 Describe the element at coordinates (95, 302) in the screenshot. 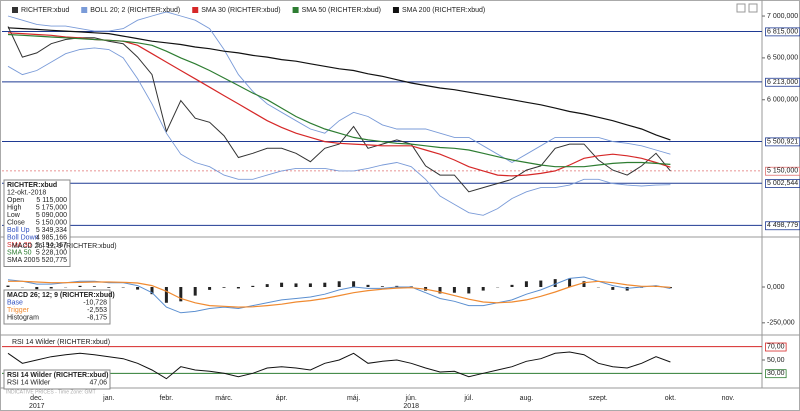

I see `info-value: -10,728` at that location.